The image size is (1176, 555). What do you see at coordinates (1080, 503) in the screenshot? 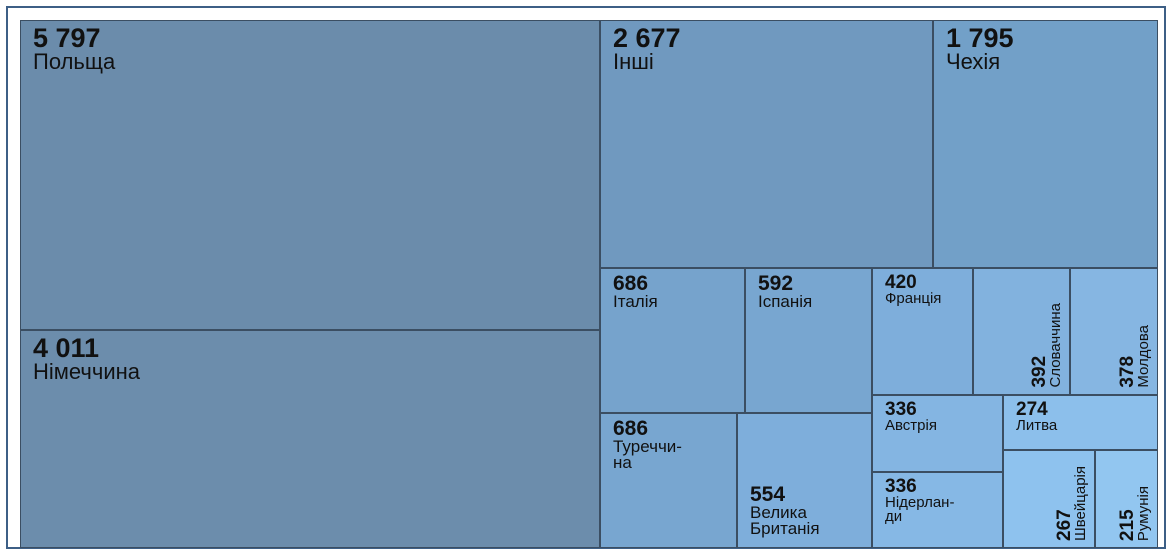
I see `category-label: Швейцарія` at bounding box center [1080, 503].